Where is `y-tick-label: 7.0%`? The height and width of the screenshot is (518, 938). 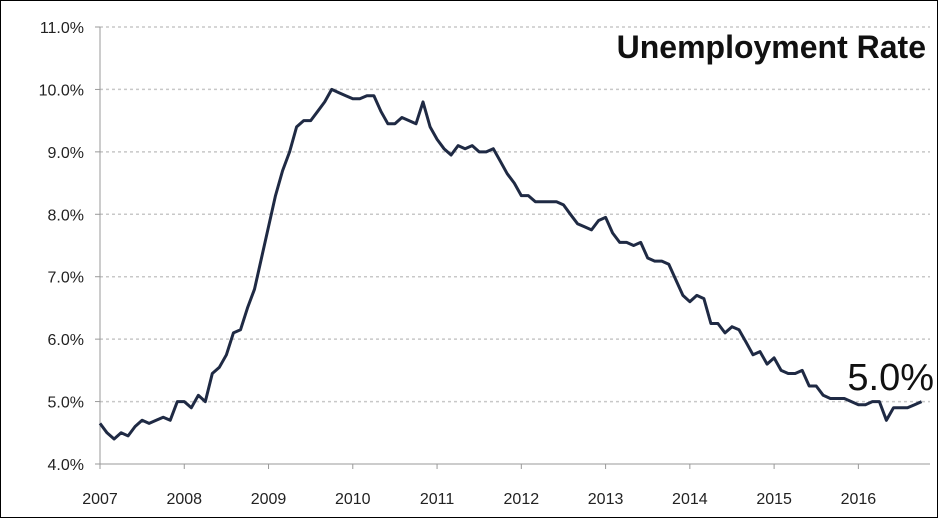
y-tick-label: 7.0% is located at coordinates (66, 278).